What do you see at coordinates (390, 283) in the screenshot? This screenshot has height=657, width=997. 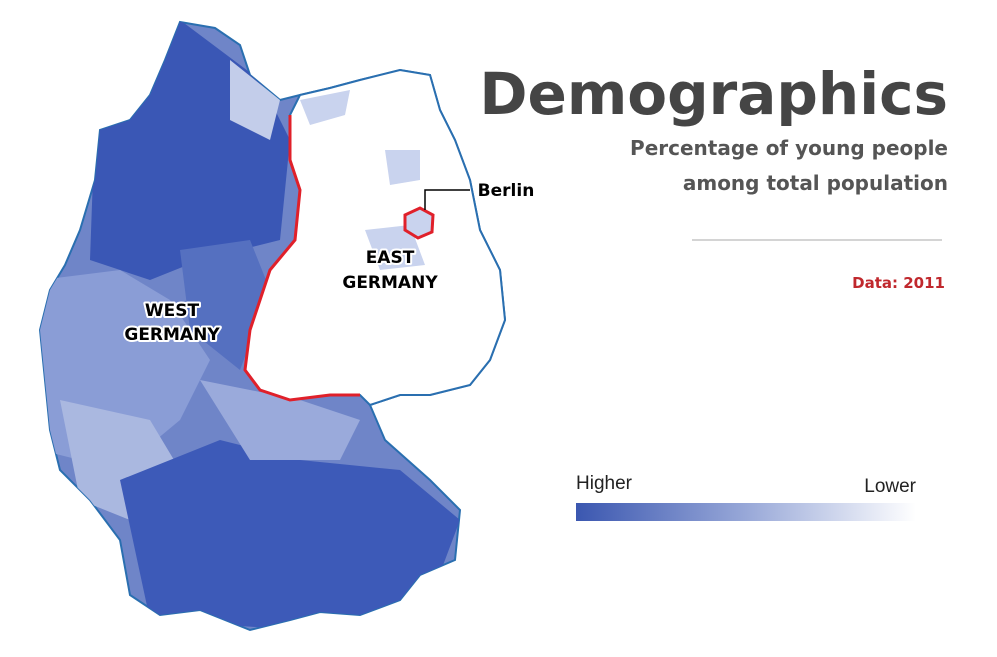 I see `east-label: GERMANY` at bounding box center [390, 283].